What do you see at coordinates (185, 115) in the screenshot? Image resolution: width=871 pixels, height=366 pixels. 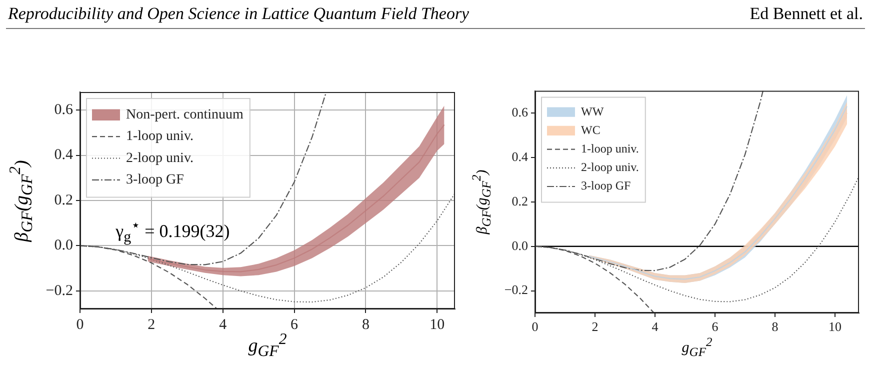 I see `legend-label: Non-pert. continuum` at bounding box center [185, 115].